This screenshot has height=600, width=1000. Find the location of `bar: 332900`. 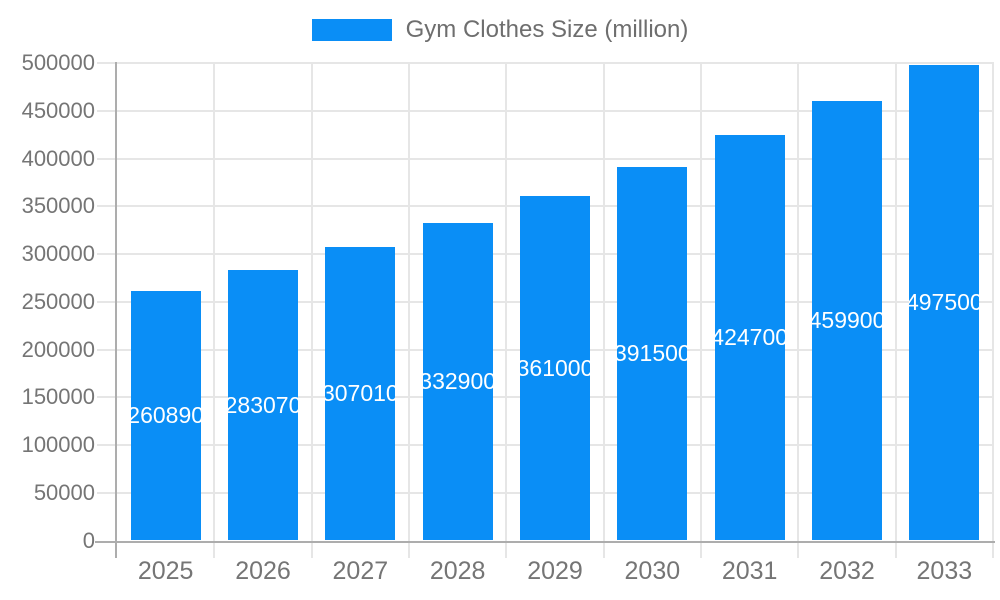

bar: 332900 is located at coordinates (457, 381).